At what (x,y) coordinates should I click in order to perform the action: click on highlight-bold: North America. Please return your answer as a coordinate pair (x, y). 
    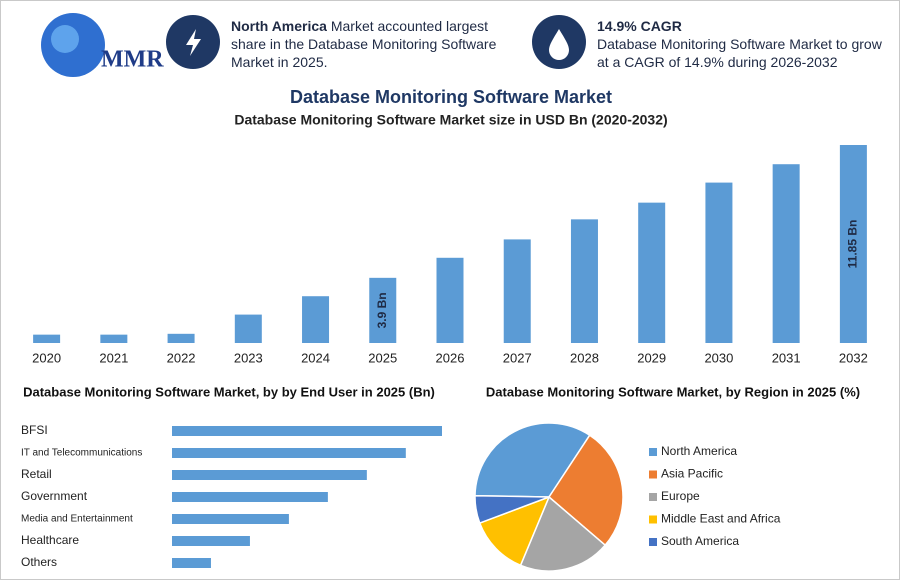
    Looking at the image, I should click on (279, 26).